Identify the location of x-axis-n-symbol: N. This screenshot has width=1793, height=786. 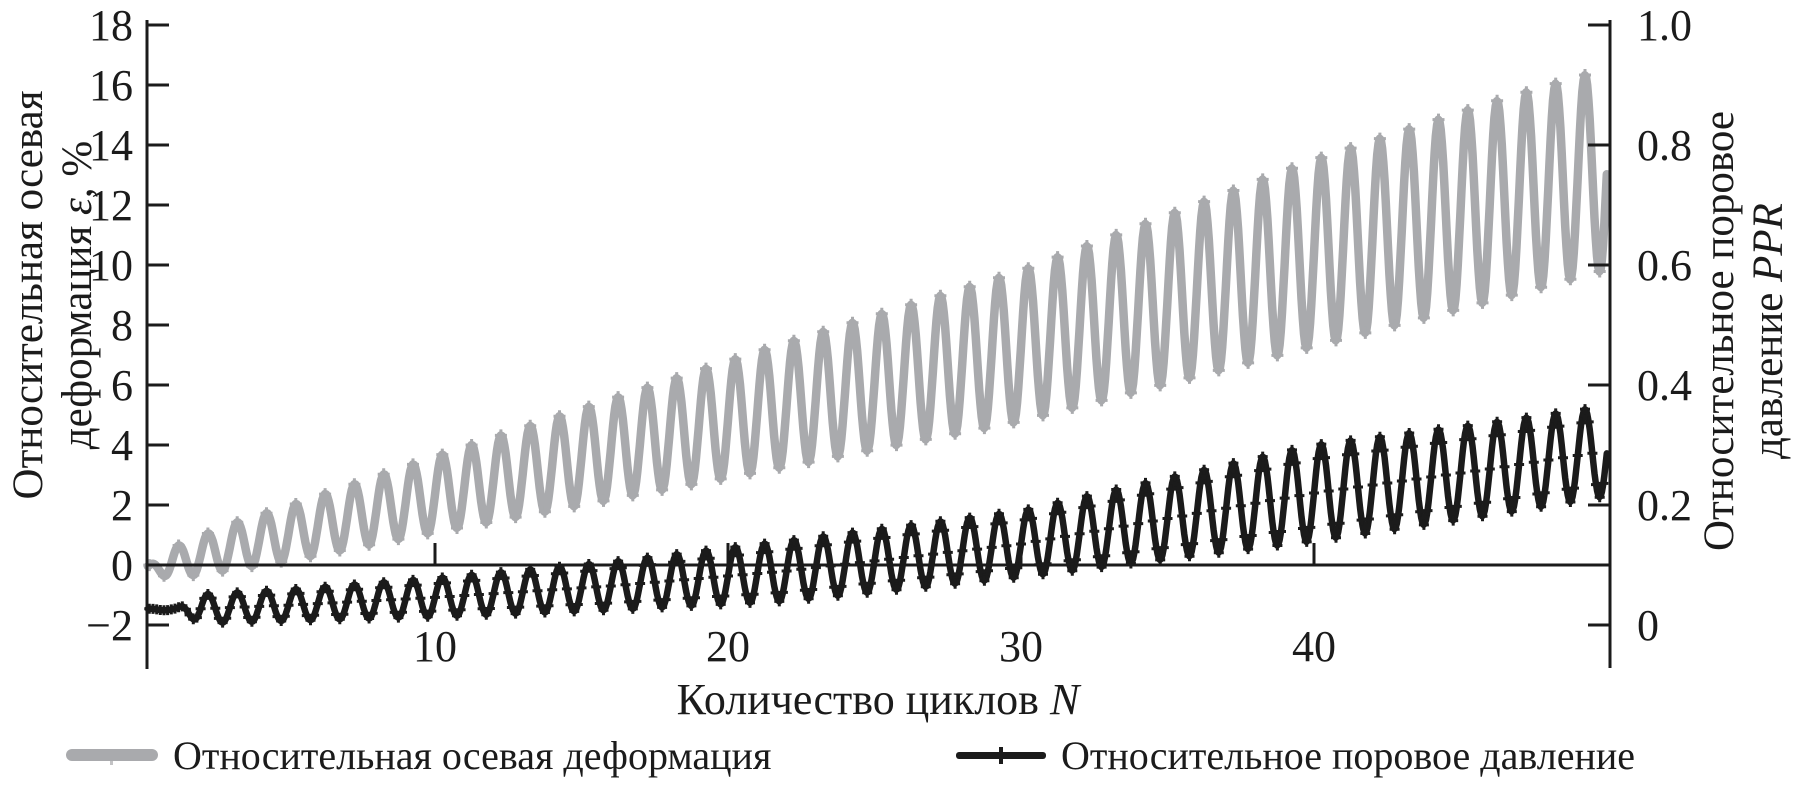
(1064, 699).